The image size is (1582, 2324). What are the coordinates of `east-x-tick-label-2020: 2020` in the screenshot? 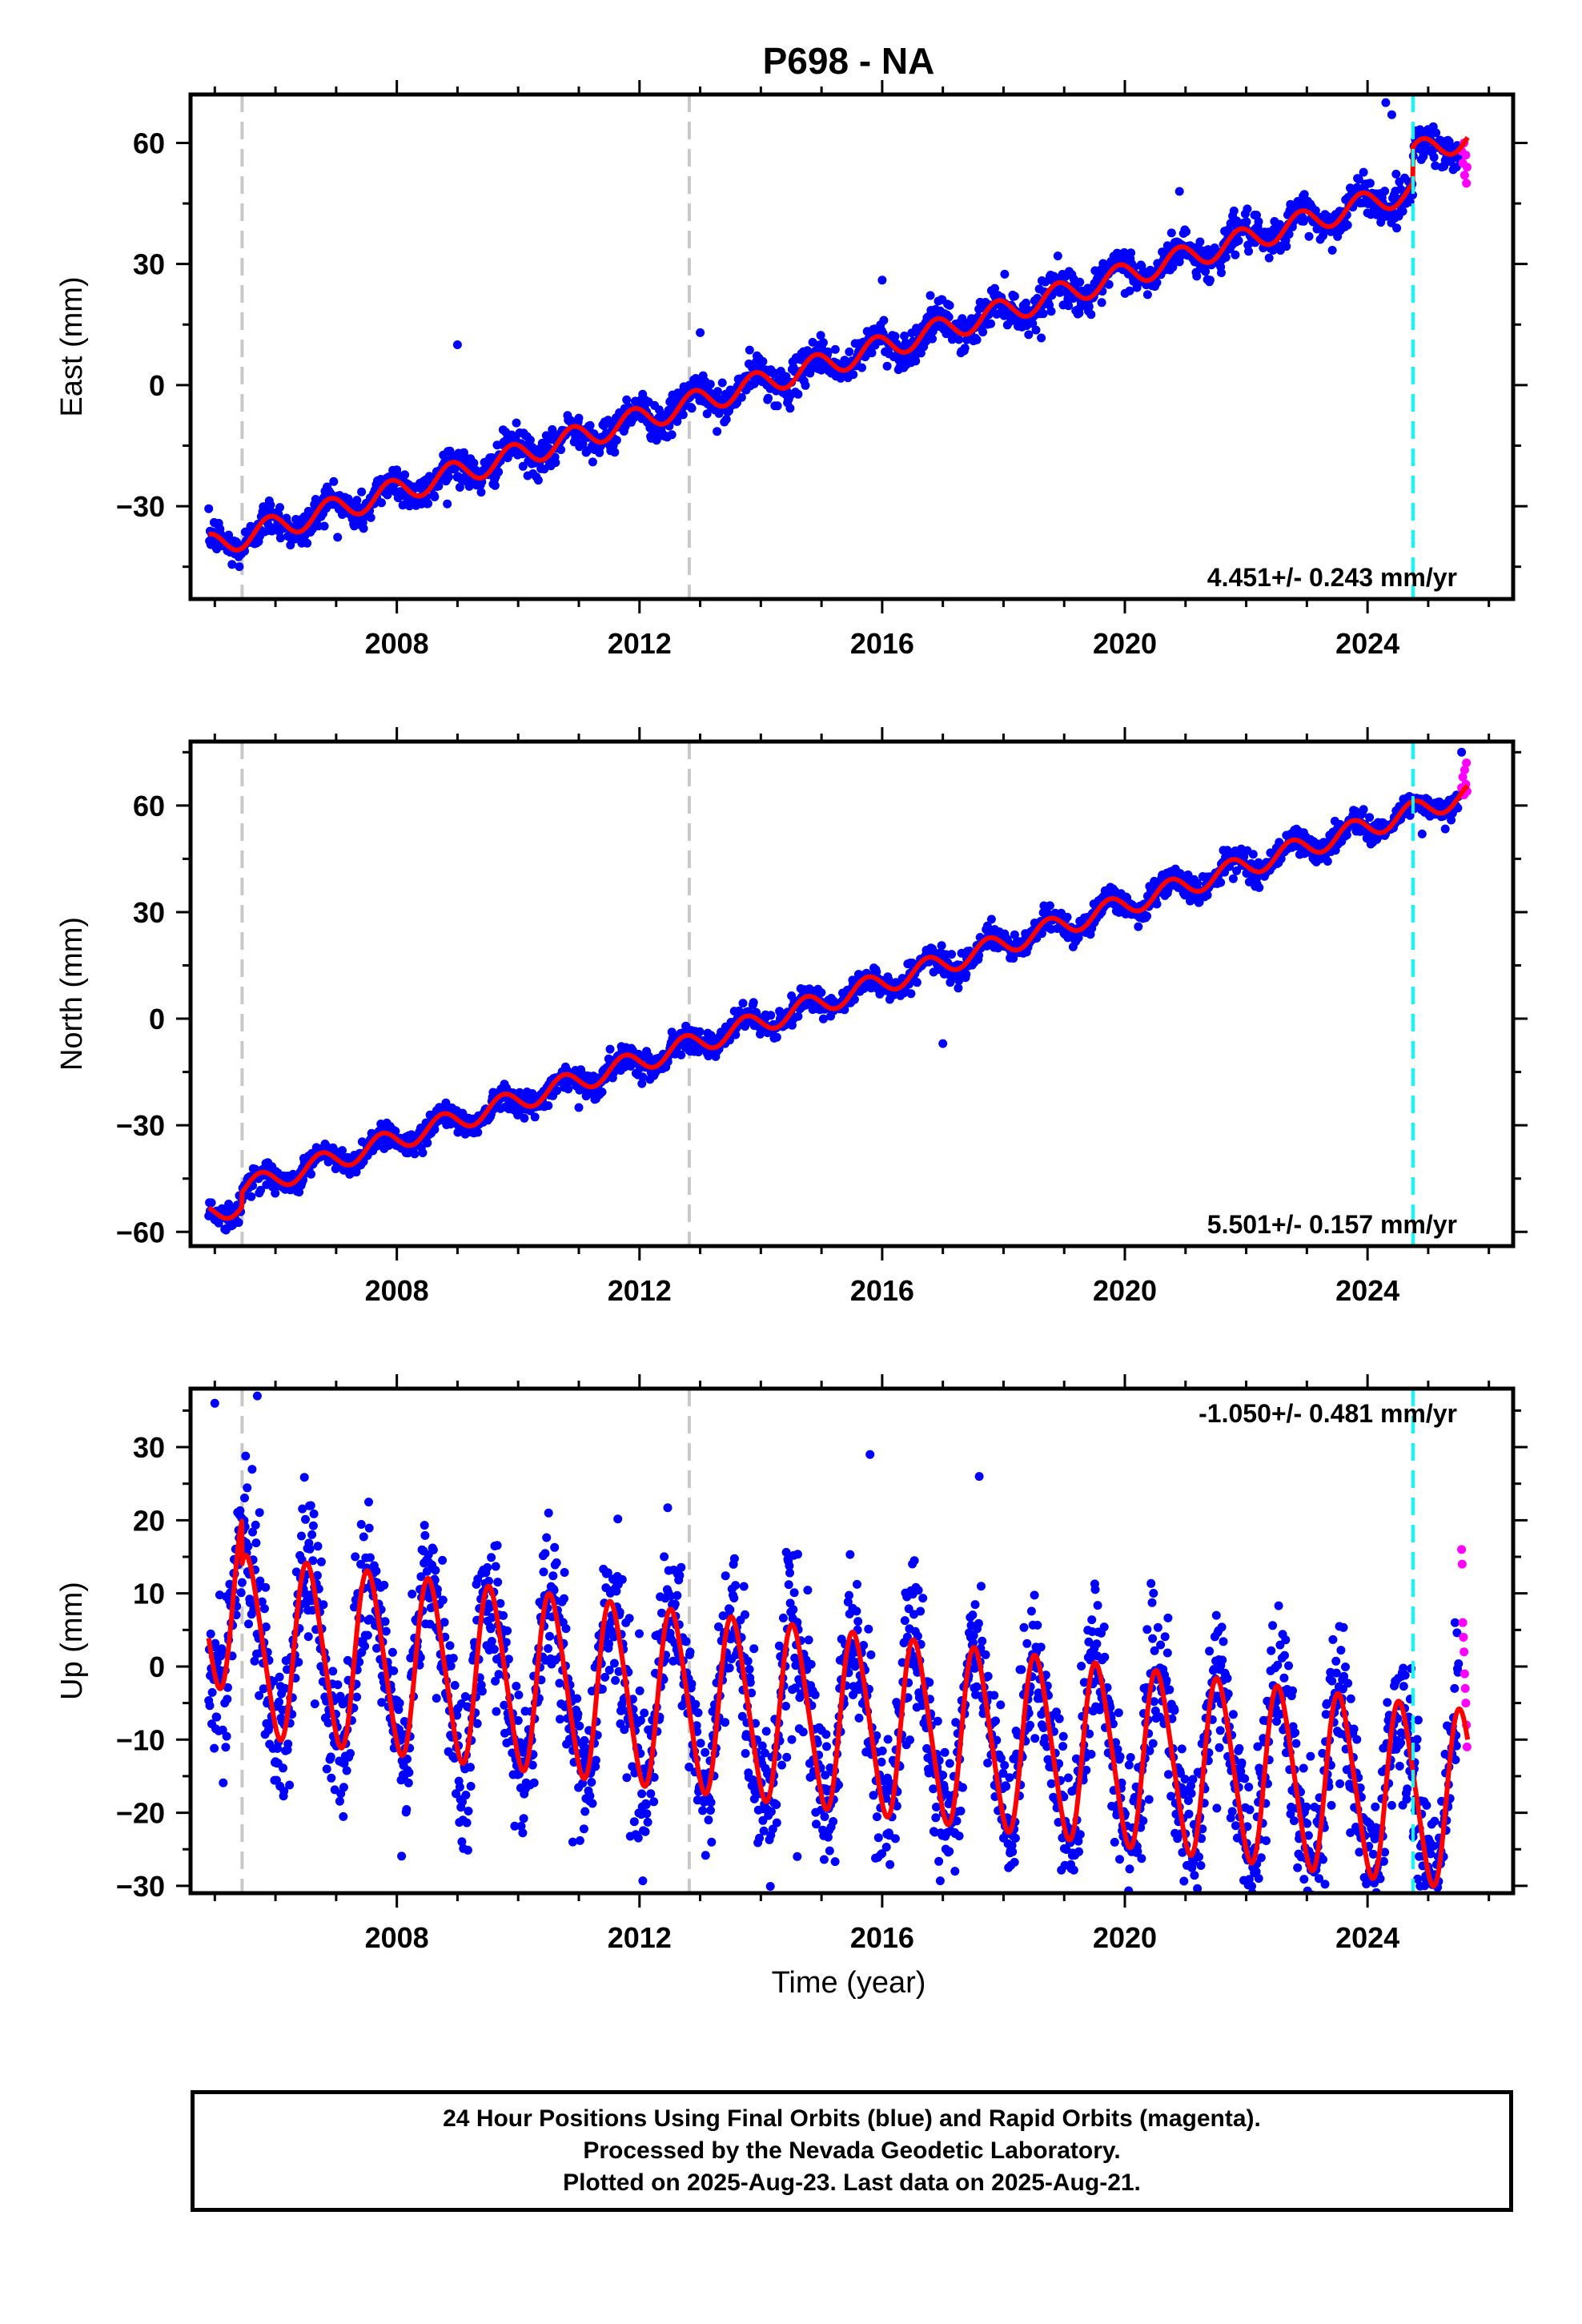 It's located at (1125, 644).